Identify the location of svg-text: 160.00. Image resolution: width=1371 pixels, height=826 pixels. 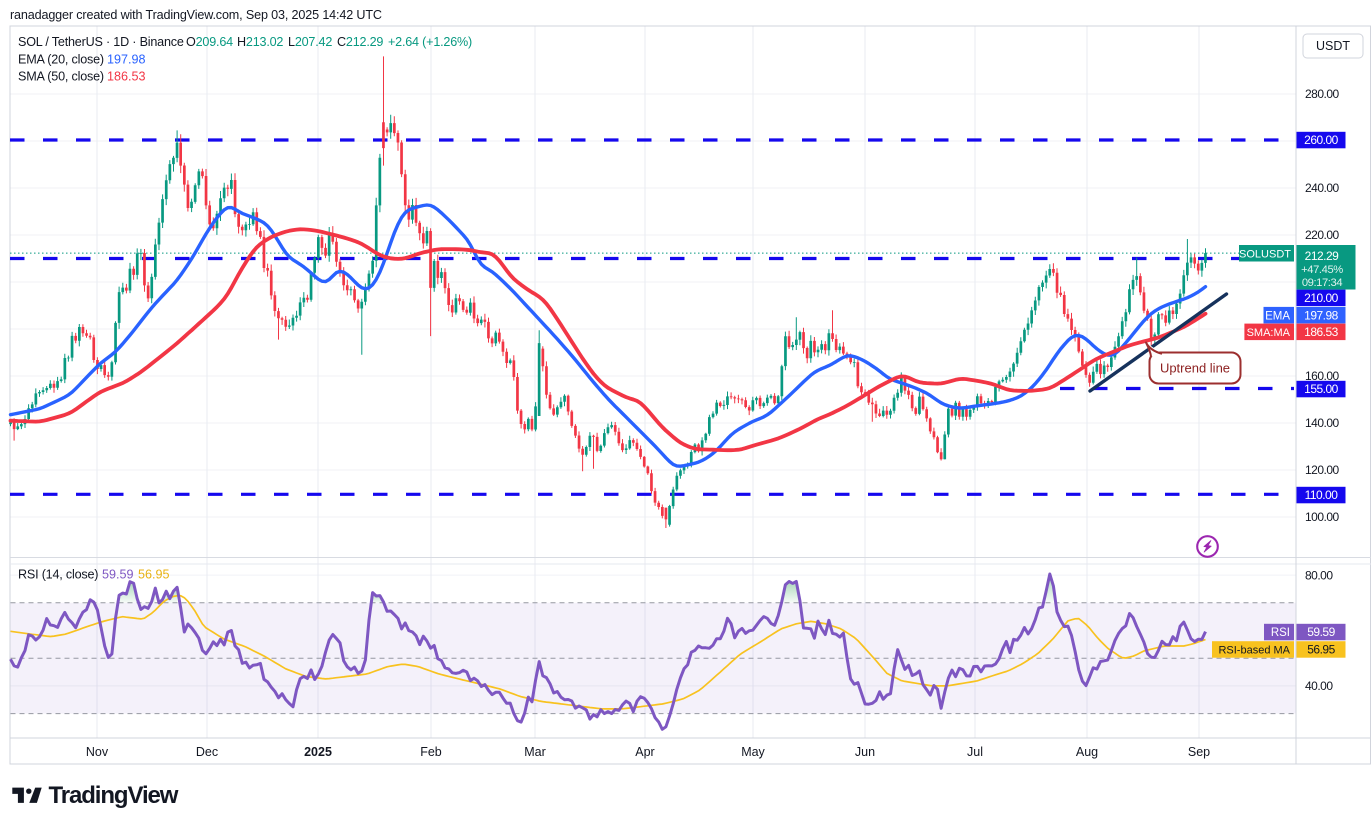
(1322, 376).